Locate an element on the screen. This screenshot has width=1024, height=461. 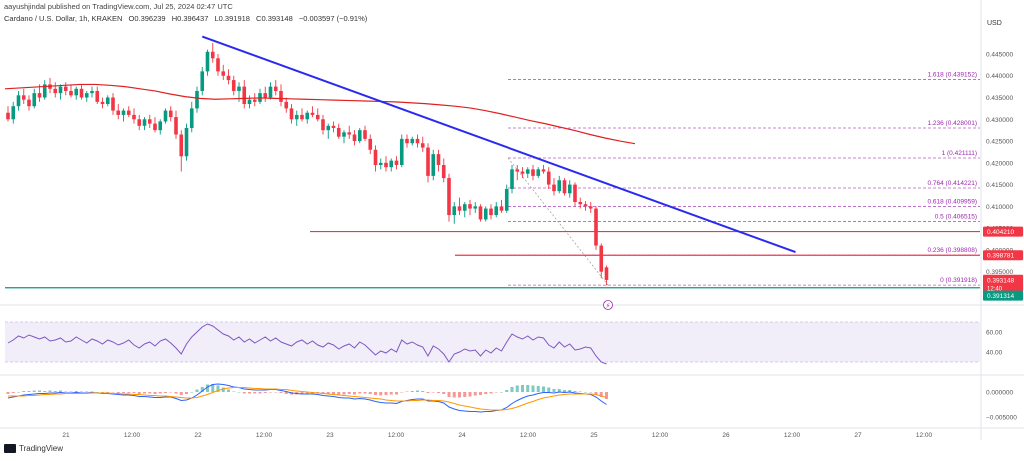
currency-label: USD is located at coordinates (994, 23).